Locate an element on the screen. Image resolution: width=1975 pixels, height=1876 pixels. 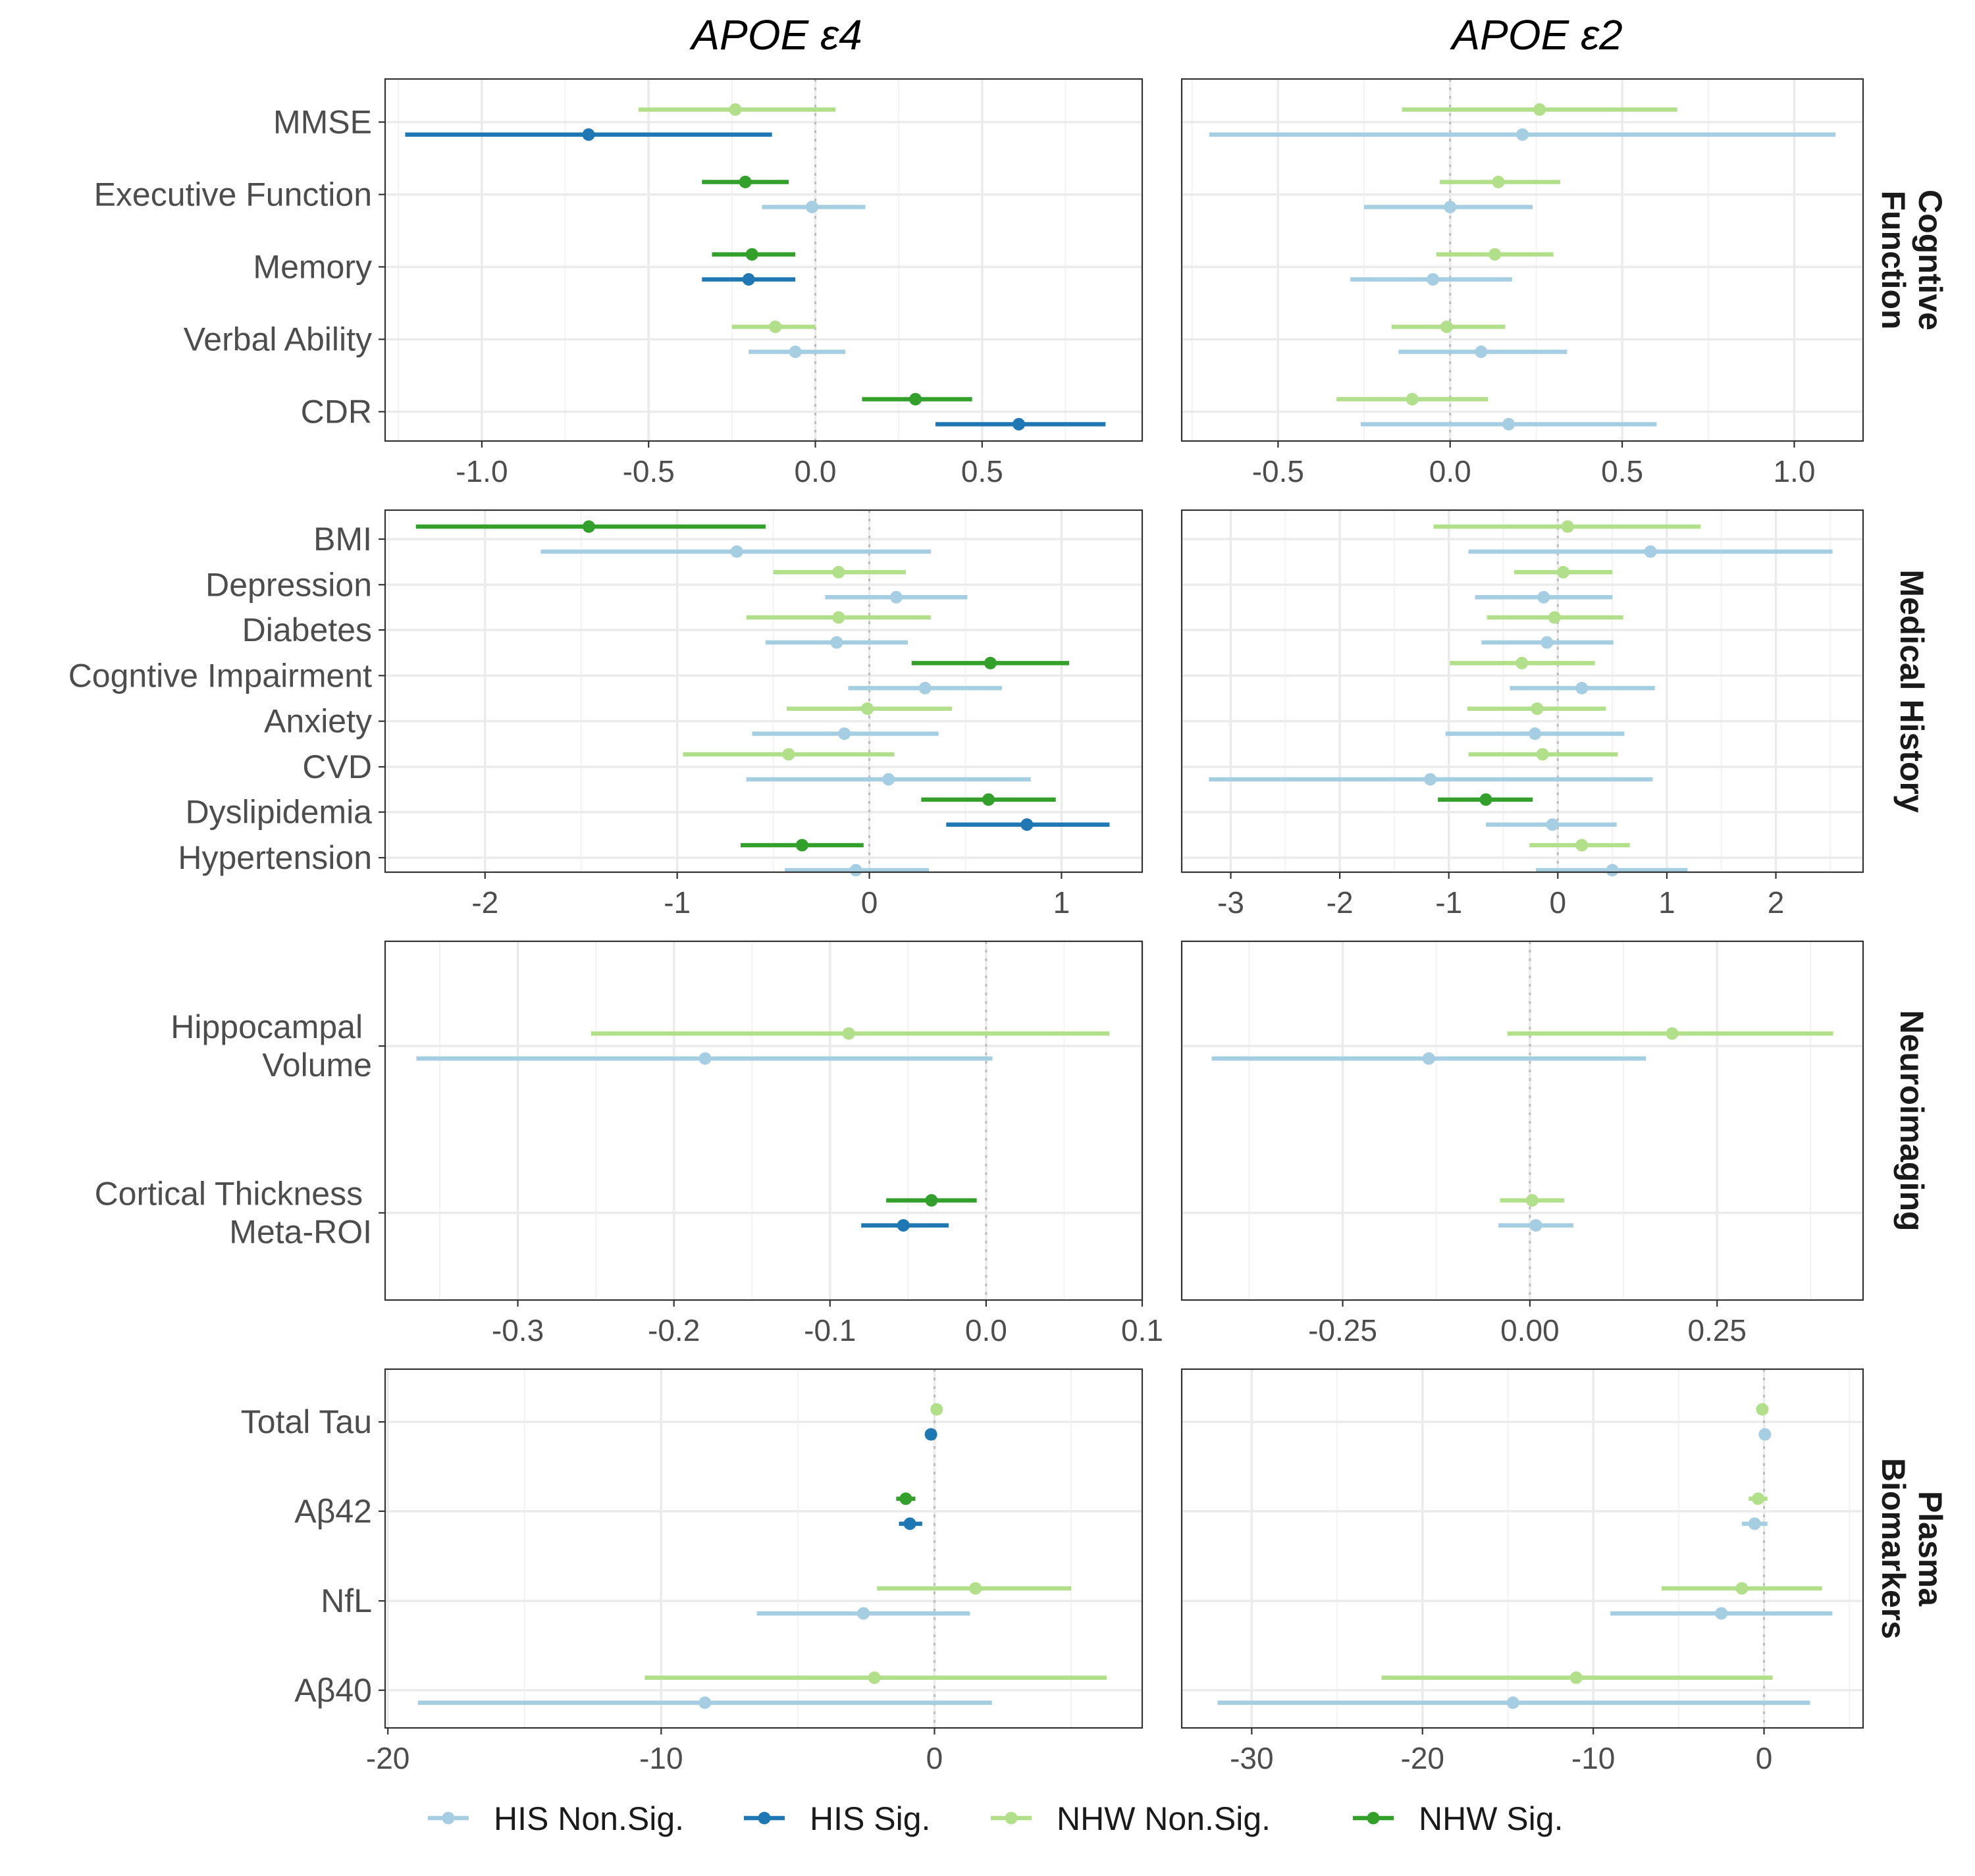
x-axis: -0.25 0.00 0.25 is located at coordinates (1527, 1323).